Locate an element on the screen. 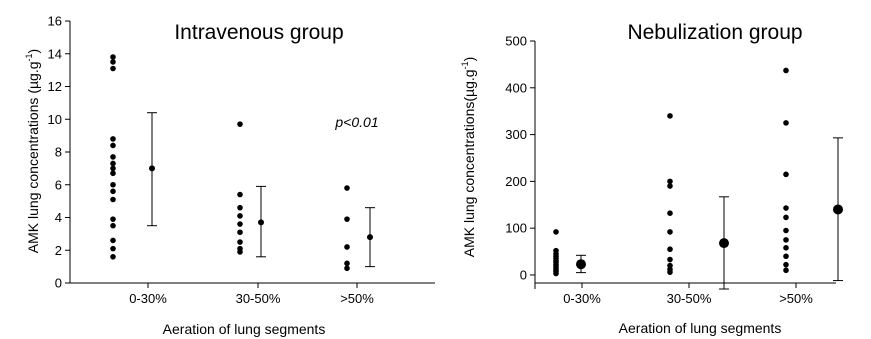 The image size is (871, 339). y-tick-label: 500 is located at coordinates (516, 41).